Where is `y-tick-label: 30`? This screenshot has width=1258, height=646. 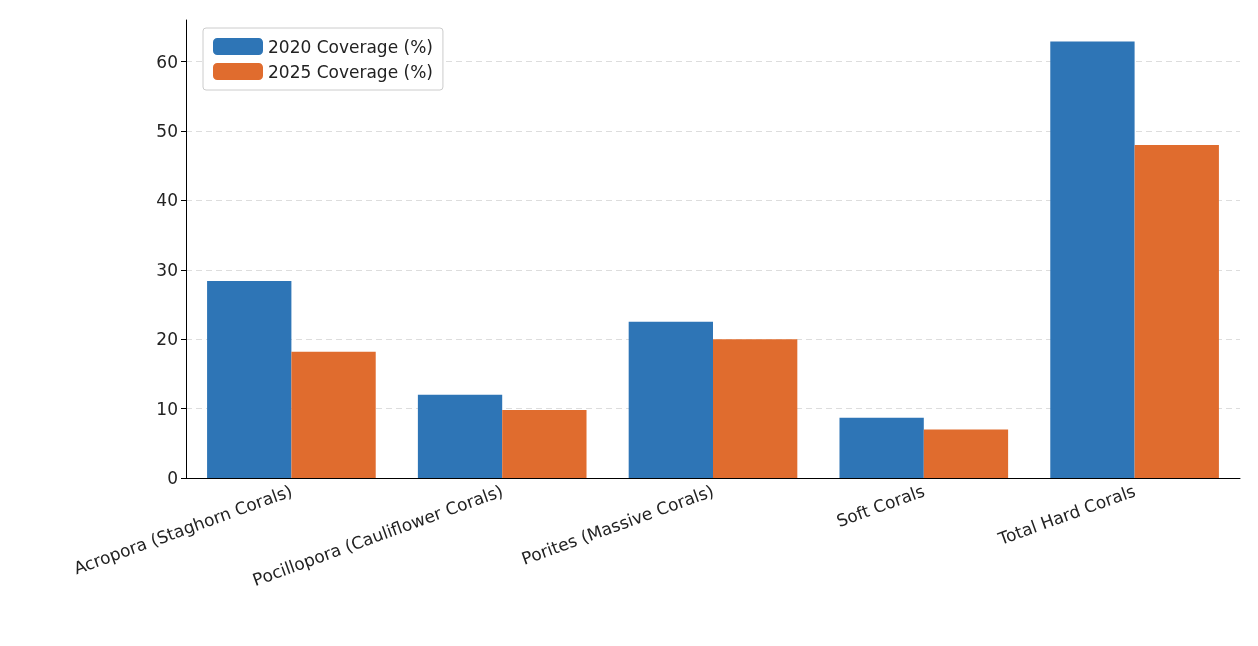
y-tick-label: 30 is located at coordinates (167, 269).